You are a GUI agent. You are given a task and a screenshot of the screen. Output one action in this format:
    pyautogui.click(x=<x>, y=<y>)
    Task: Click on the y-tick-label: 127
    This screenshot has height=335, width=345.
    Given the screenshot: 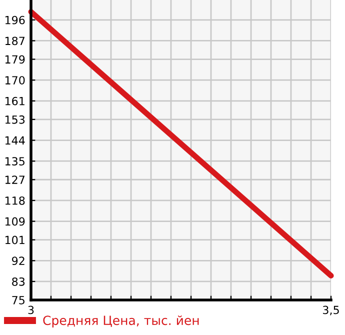 What is the action you would take?
    pyautogui.click(x=14, y=180)
    